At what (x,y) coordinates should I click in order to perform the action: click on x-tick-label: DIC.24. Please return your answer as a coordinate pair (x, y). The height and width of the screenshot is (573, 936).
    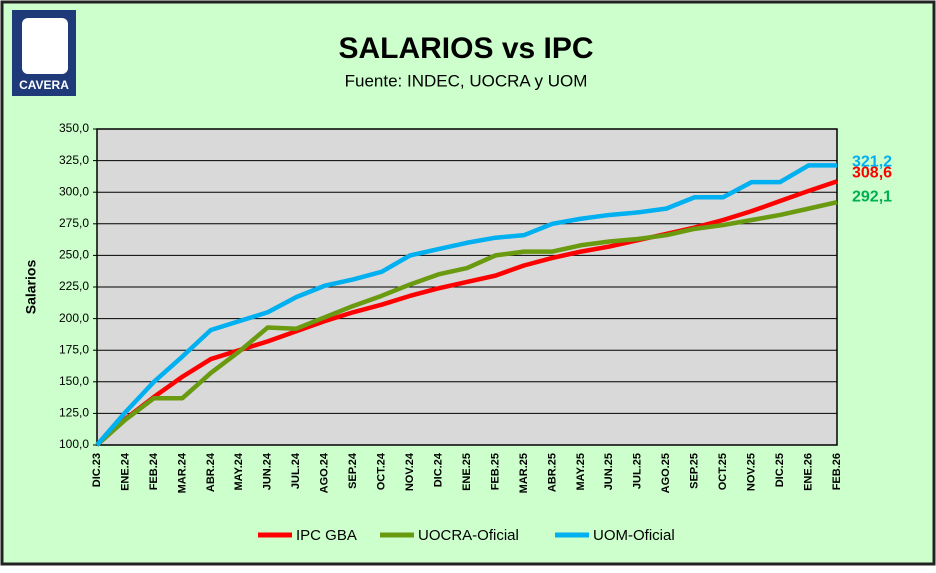
    Looking at the image, I should click on (438, 469).